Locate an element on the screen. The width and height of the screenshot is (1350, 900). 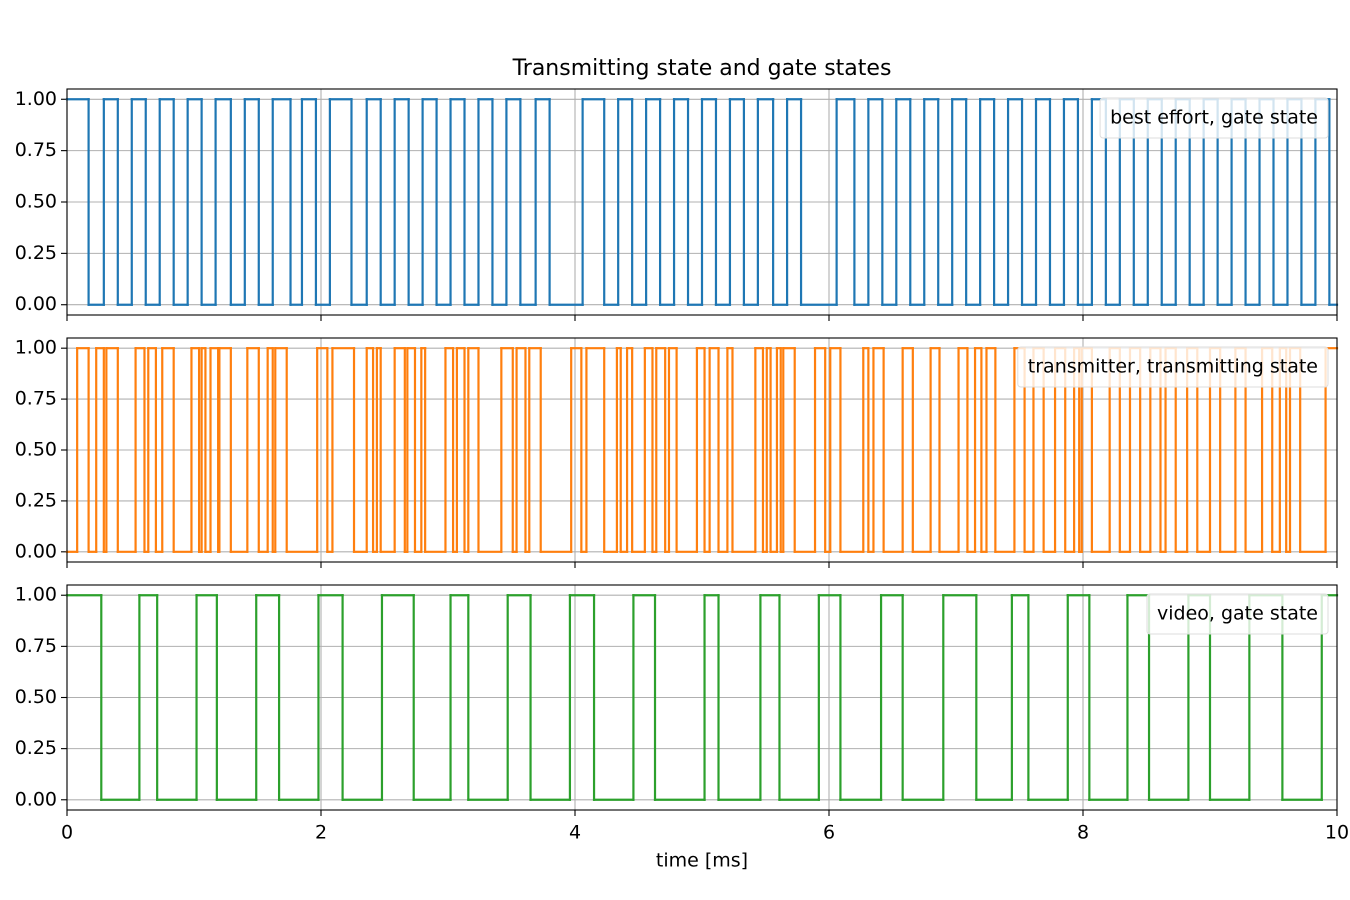
legend-label: best effort, gate state is located at coordinates (1214, 118).